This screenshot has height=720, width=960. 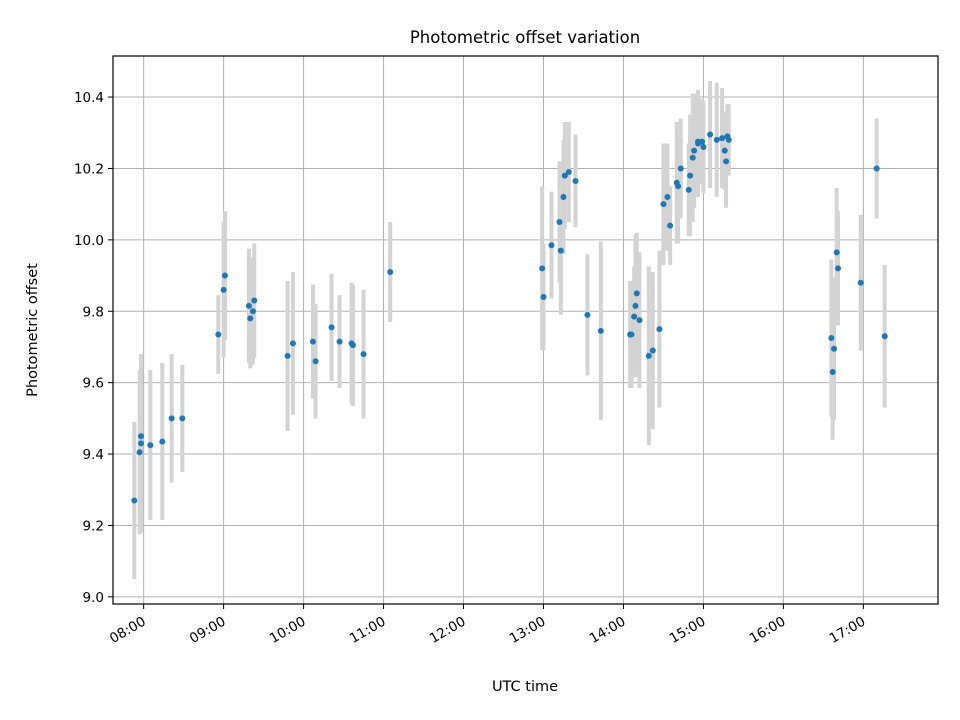 I want to click on x-tick-label: 16:00, so click(x=768, y=630).